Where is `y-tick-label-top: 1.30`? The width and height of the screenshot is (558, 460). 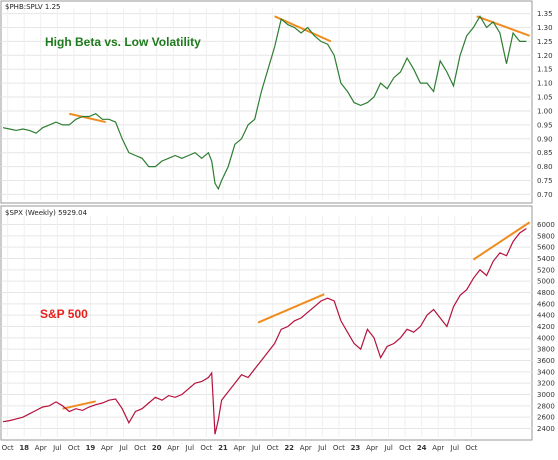
y-tick-label-top: 1.30 is located at coordinates (545, 28).